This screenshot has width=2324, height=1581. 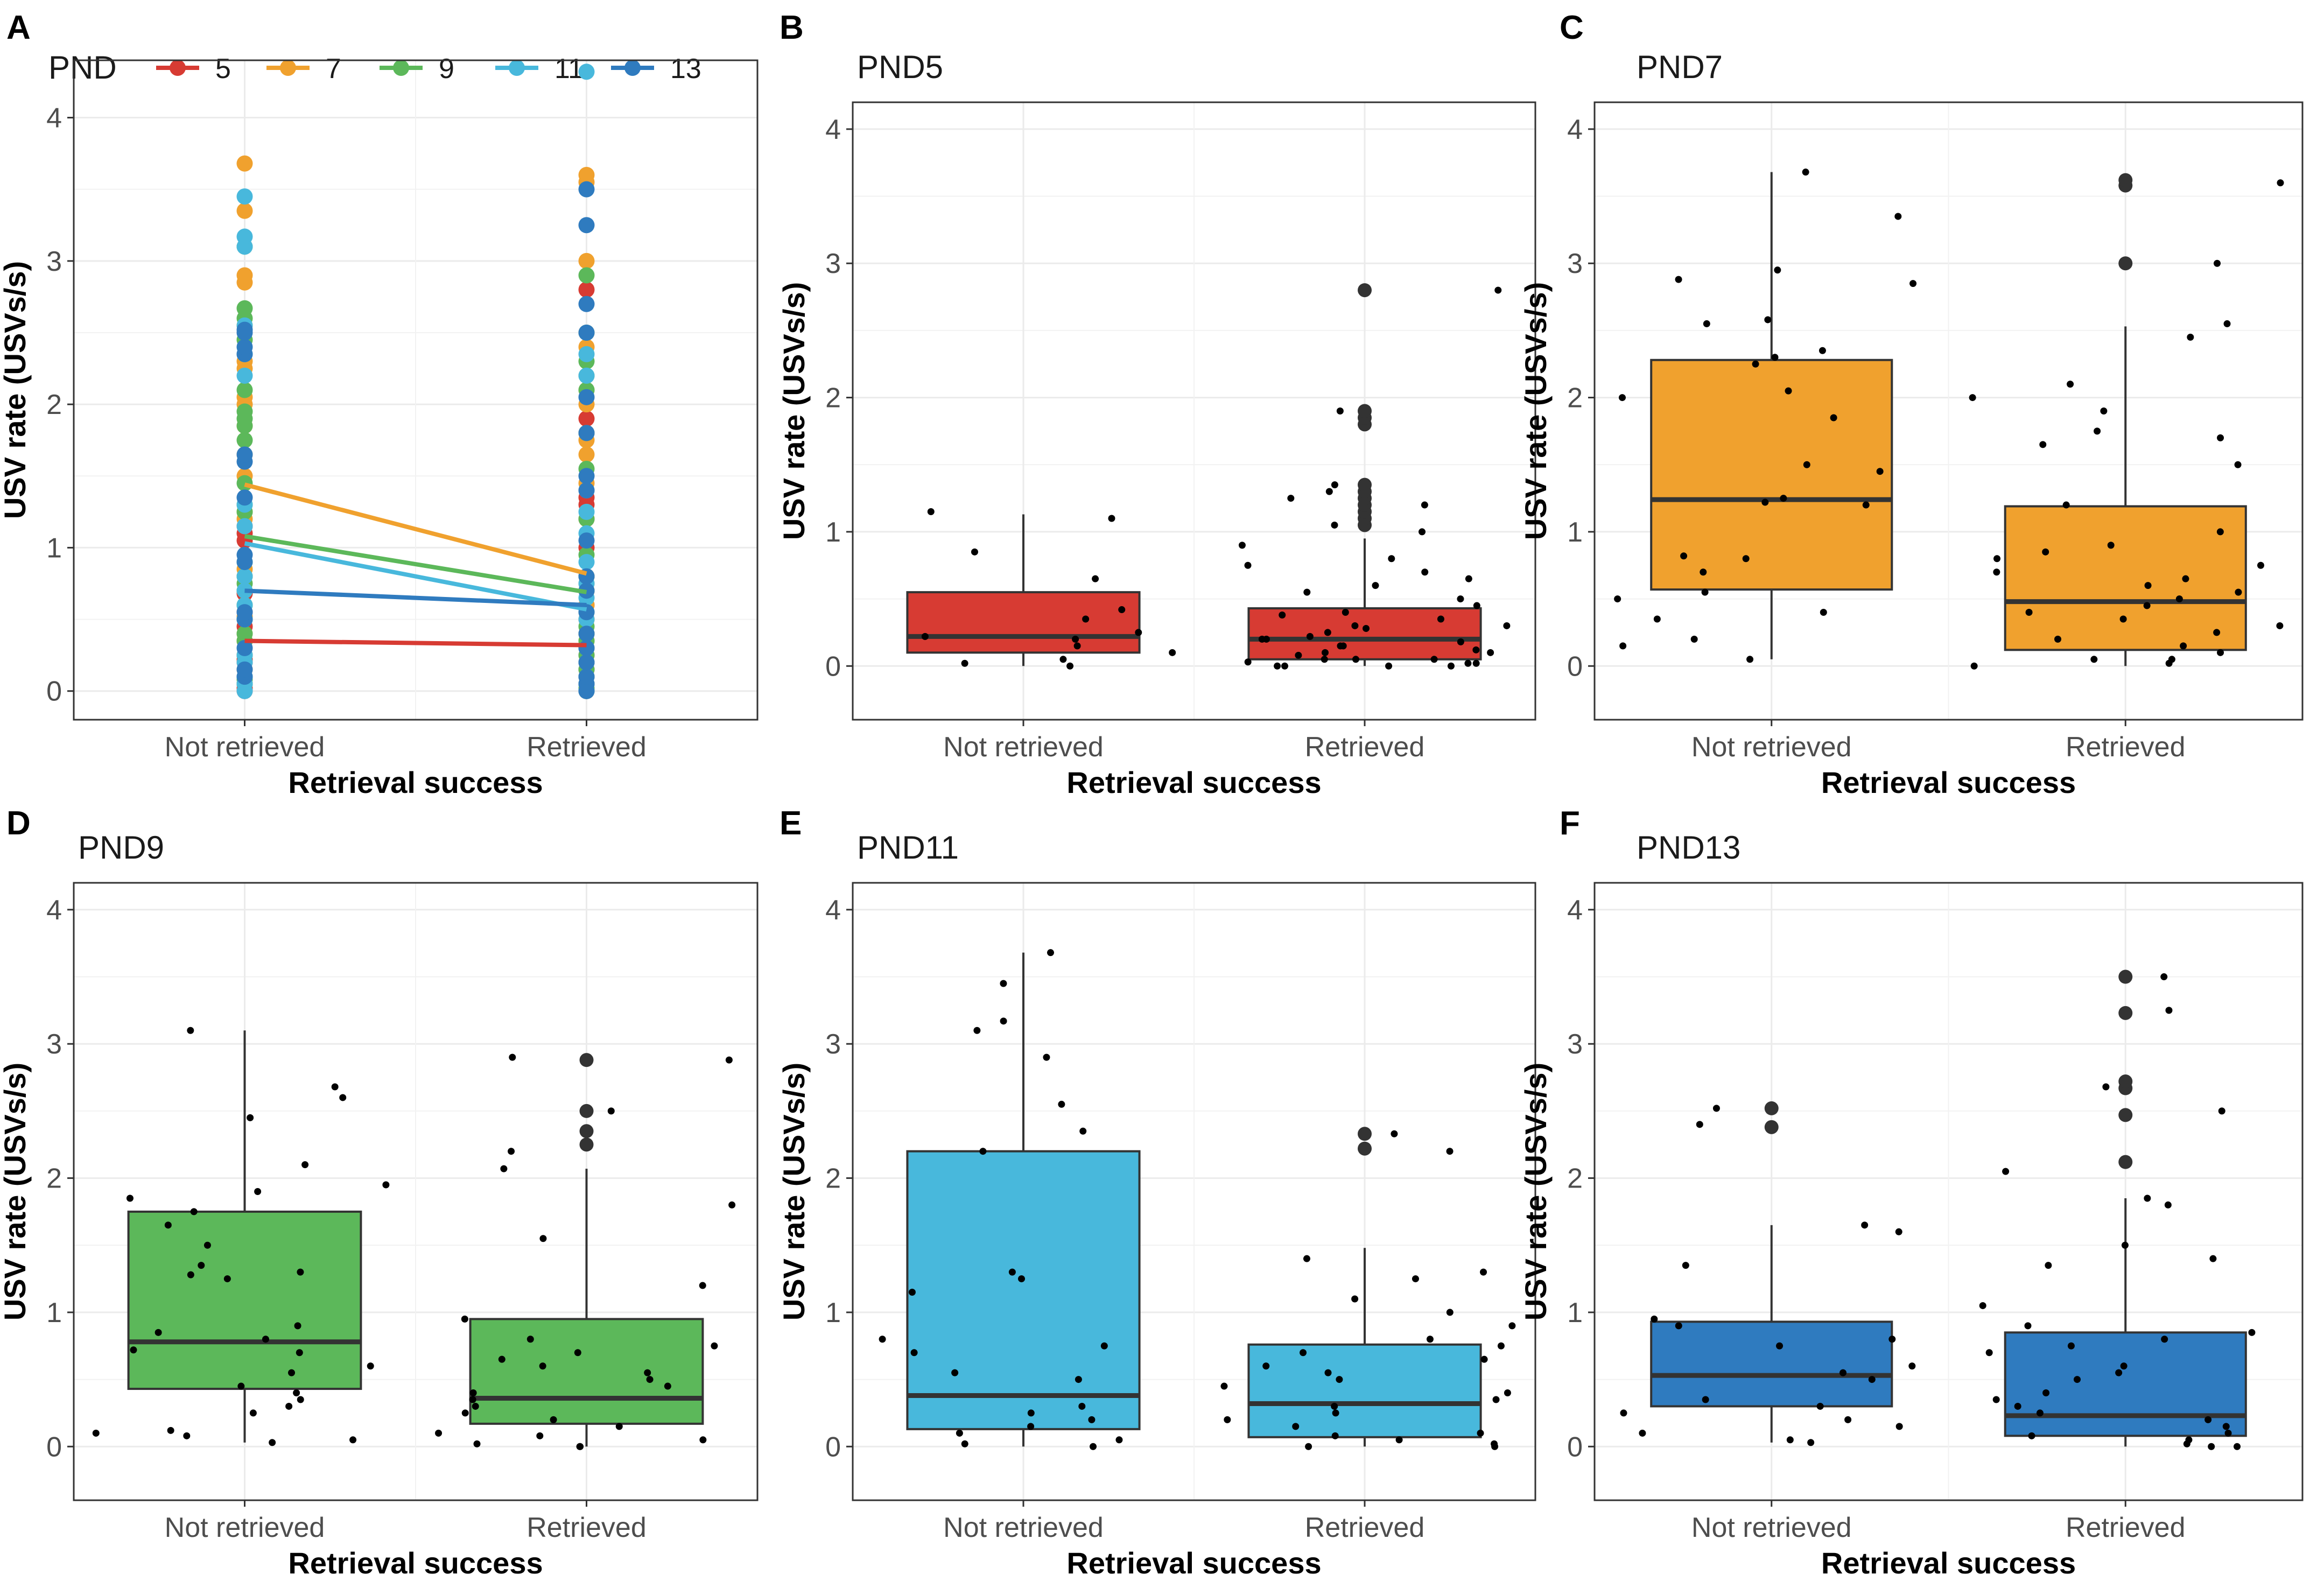 What do you see at coordinates (416, 390) in the screenshot?
I see `panel-border` at bounding box center [416, 390].